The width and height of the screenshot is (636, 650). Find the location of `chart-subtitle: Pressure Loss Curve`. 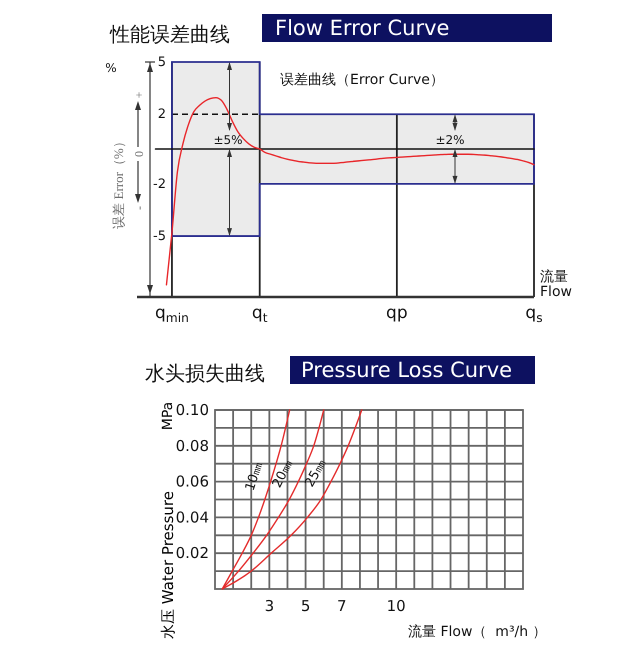

chart-subtitle: Pressure Loss Curve is located at coordinates (406, 370).